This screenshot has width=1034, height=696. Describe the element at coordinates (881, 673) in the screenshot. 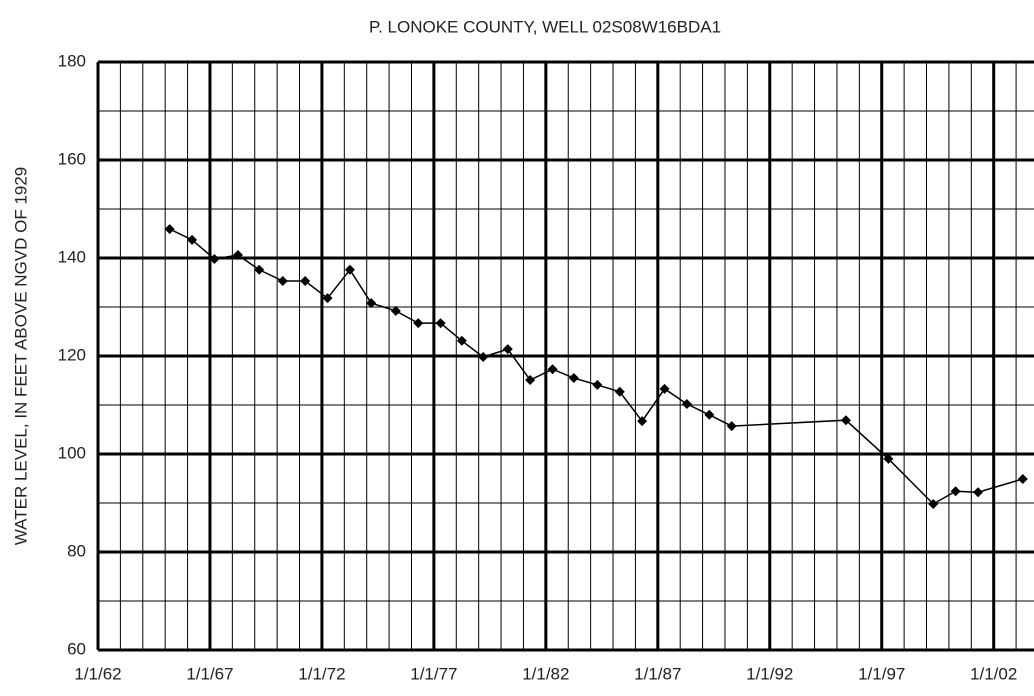

I see `x-tick-label: 1/1/97` at that location.